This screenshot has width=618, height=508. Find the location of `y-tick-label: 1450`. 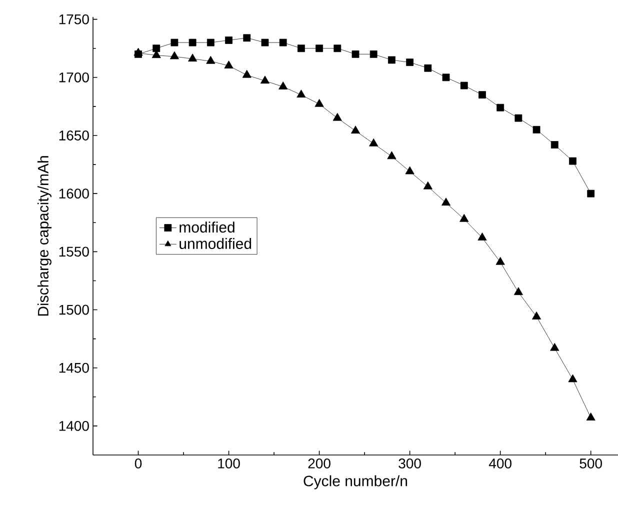

y-tick-label: 1450 is located at coordinates (74, 367).